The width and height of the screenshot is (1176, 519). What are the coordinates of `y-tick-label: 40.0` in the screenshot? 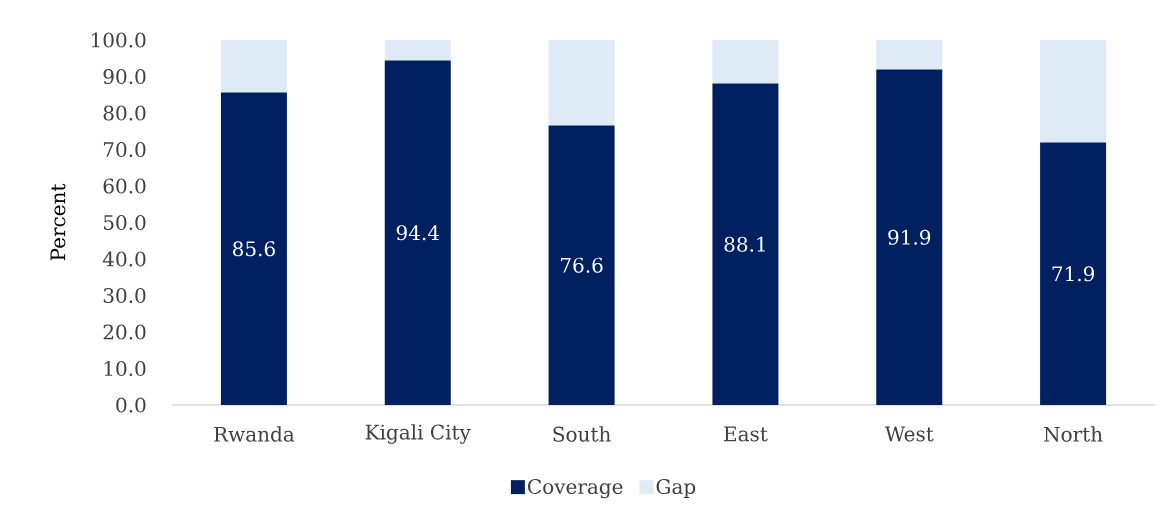 It's located at (124, 259).